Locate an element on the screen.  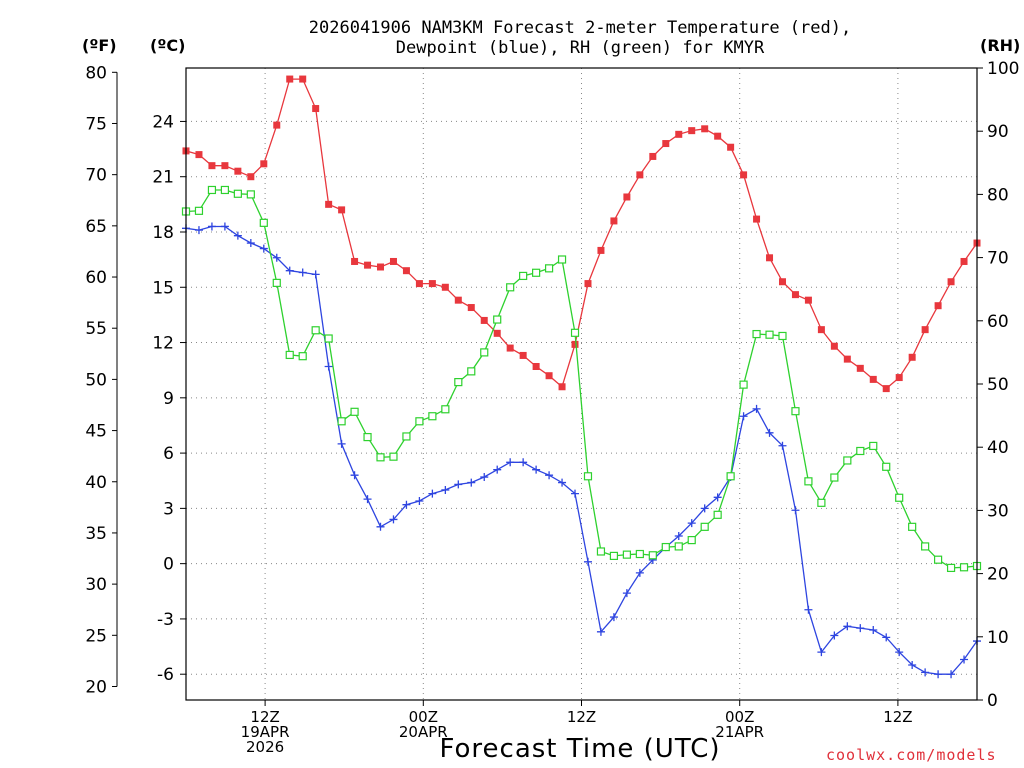
fahrenheit-tick-label: 25 is located at coordinates (96, 636).